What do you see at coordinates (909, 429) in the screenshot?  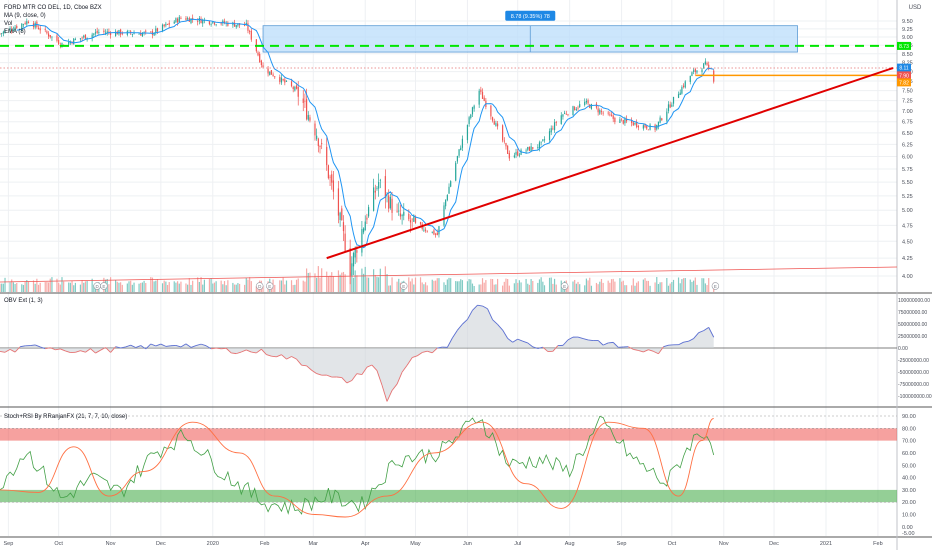 I see `stoch-tick-label: 80.00` at bounding box center [909, 429].